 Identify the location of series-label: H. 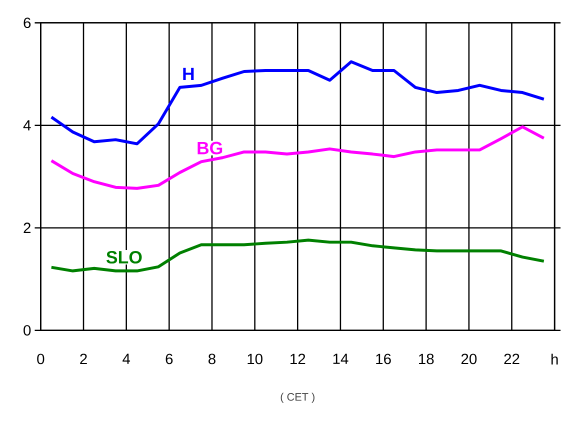
(188, 74).